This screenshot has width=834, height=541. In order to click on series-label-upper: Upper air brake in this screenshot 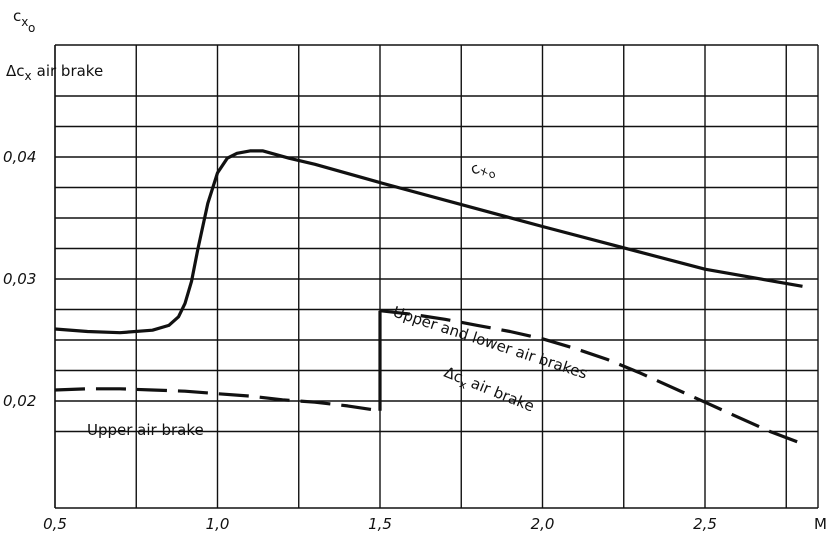, I will do `click(145, 430)`.